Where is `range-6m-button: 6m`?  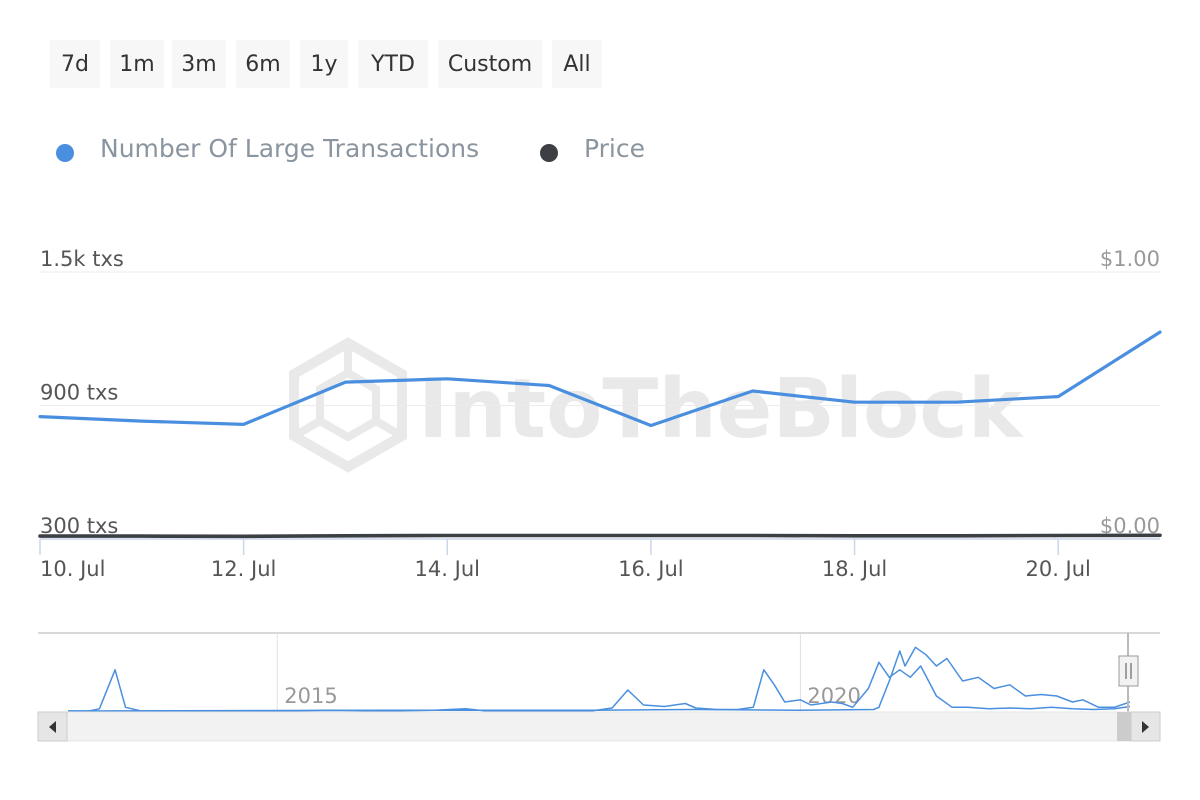
range-6m-button: 6m is located at coordinates (263, 64).